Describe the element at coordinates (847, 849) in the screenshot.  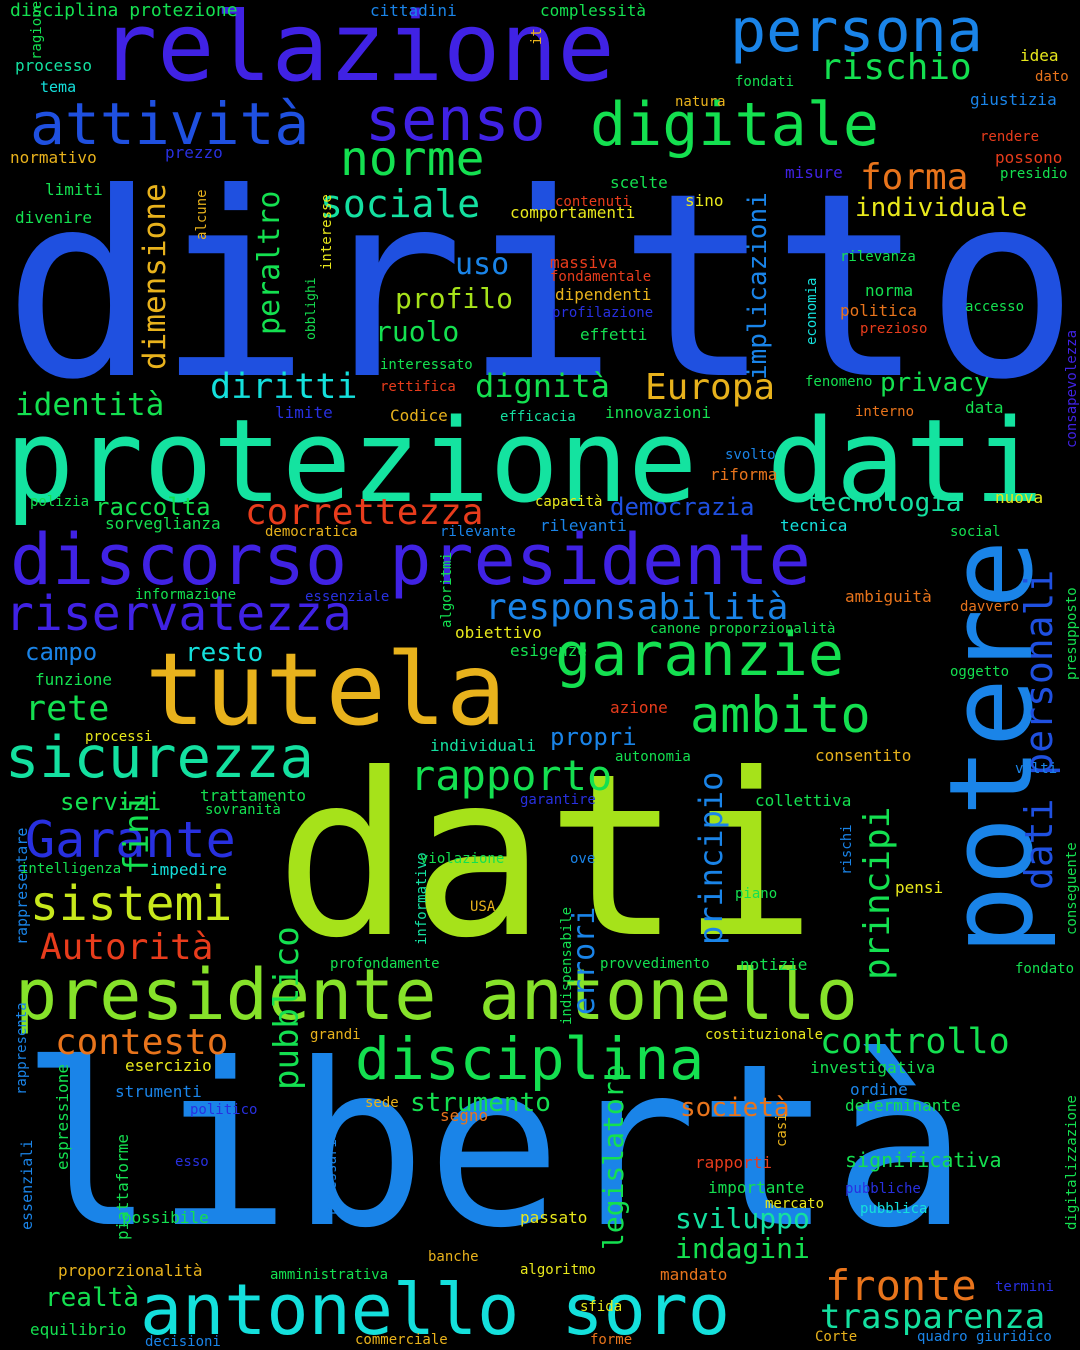
I see `word: rischi` at that location.